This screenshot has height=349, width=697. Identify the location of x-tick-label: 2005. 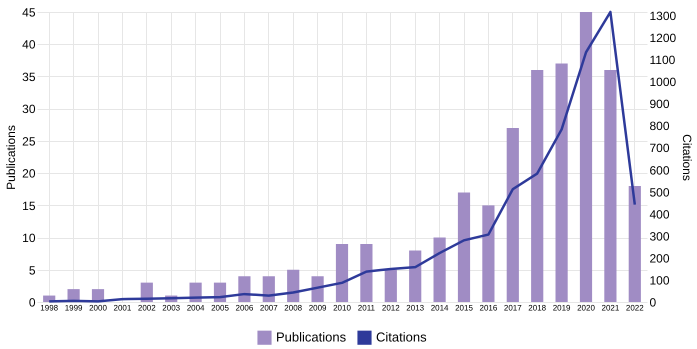
(220, 308).